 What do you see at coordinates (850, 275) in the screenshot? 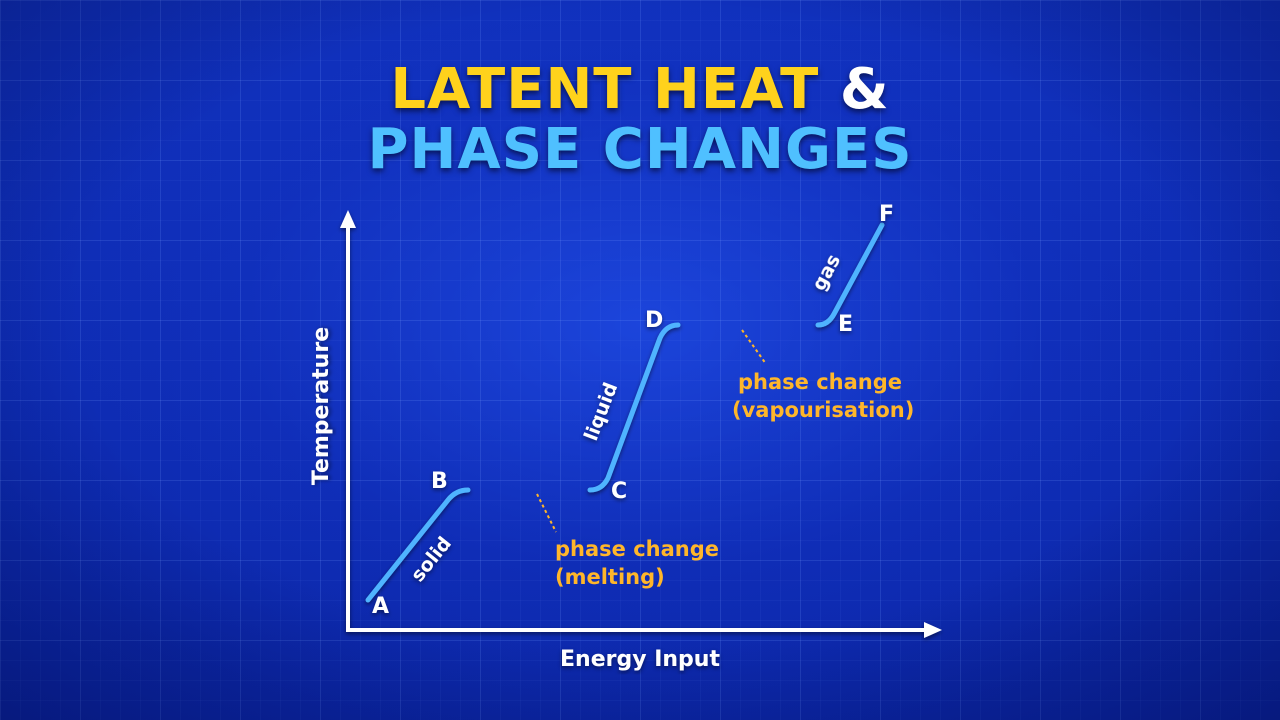
I see `segment-gas` at bounding box center [850, 275].